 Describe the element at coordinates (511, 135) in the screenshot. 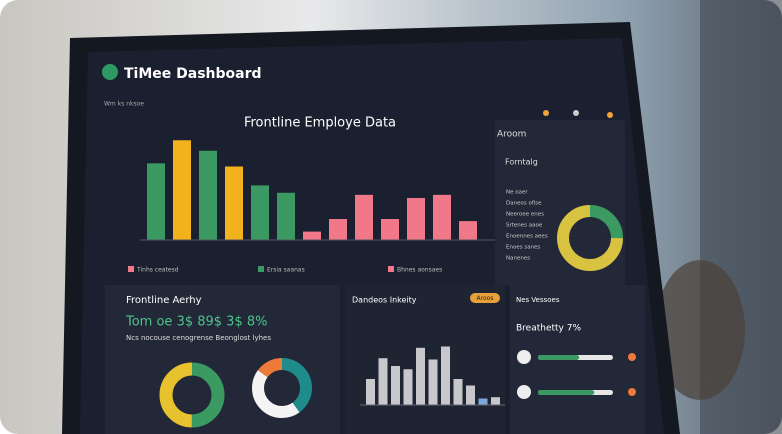

I see `side-title: Aroom` at that location.